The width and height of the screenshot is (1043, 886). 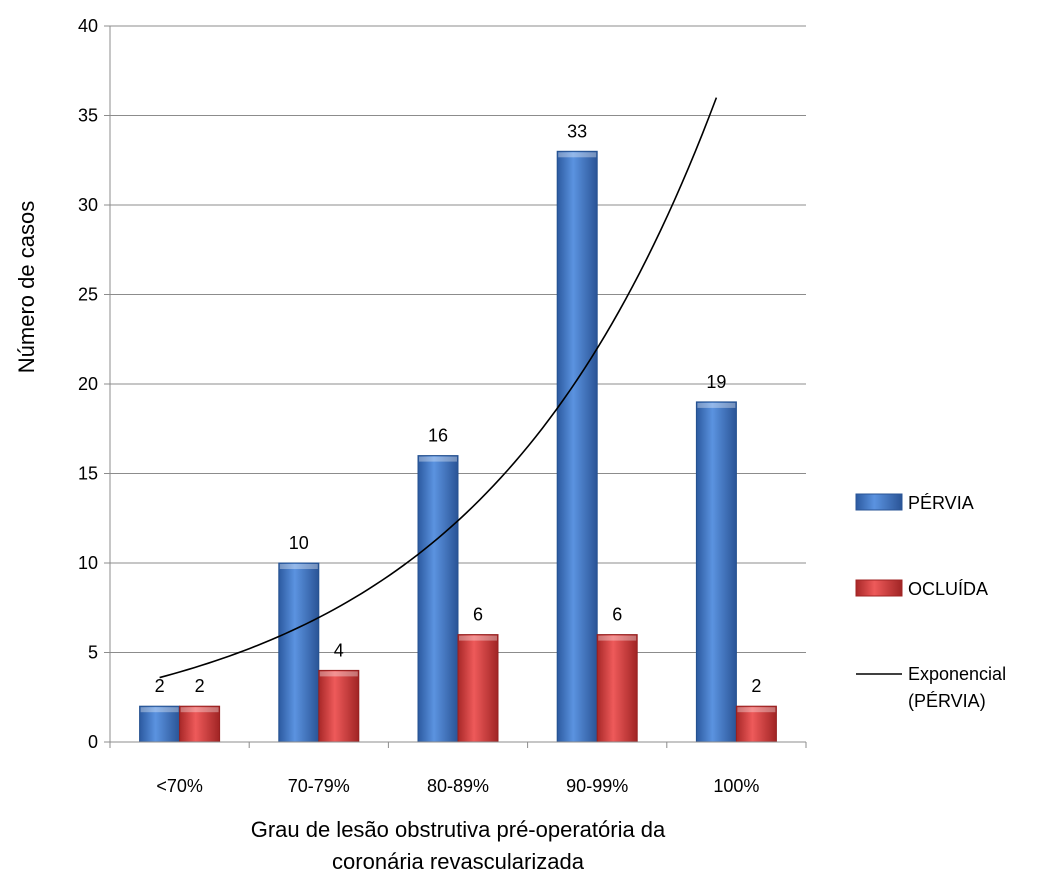 I want to click on y-tick-label: 20, so click(x=88, y=384).